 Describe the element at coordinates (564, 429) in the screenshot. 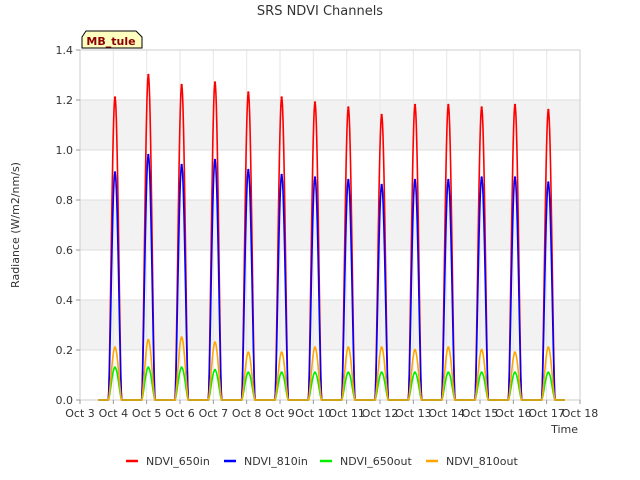

I see `x-axis-label: Time` at that location.